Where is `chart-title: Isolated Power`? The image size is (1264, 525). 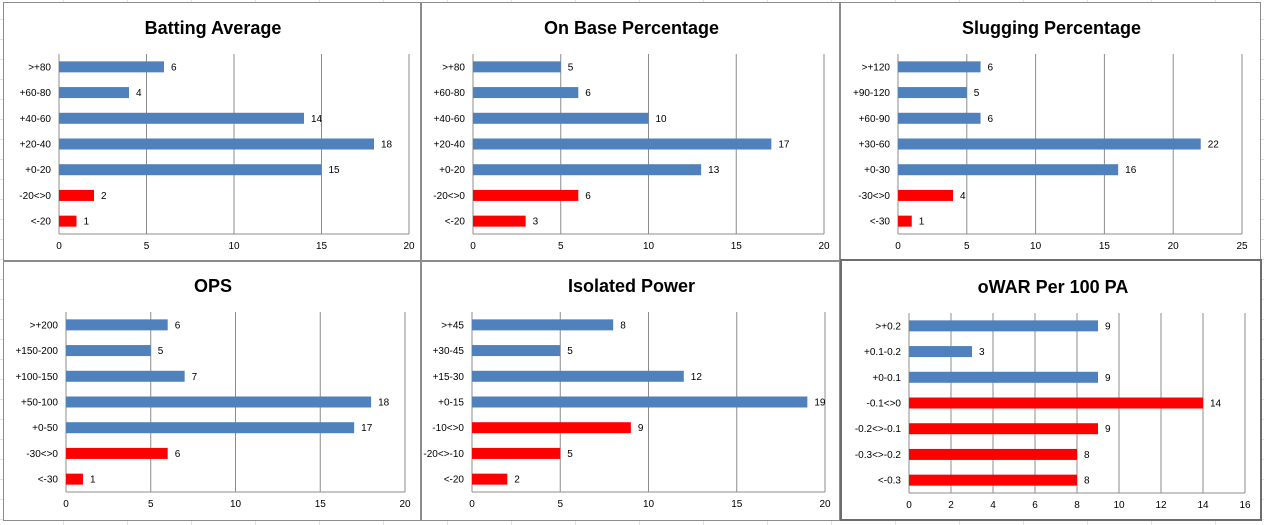
chart-title: Isolated Power is located at coordinates (631, 286).